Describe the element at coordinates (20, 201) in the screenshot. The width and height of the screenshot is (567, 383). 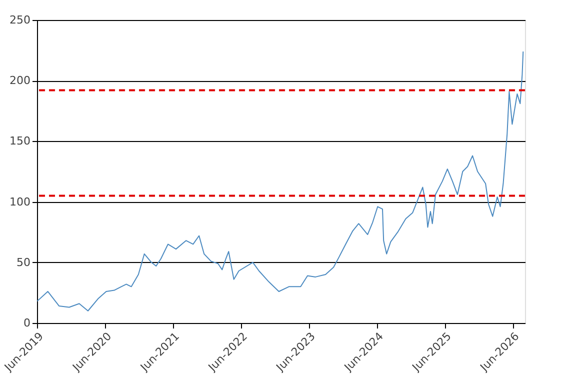
I see `y-tick-label: 100` at that location.